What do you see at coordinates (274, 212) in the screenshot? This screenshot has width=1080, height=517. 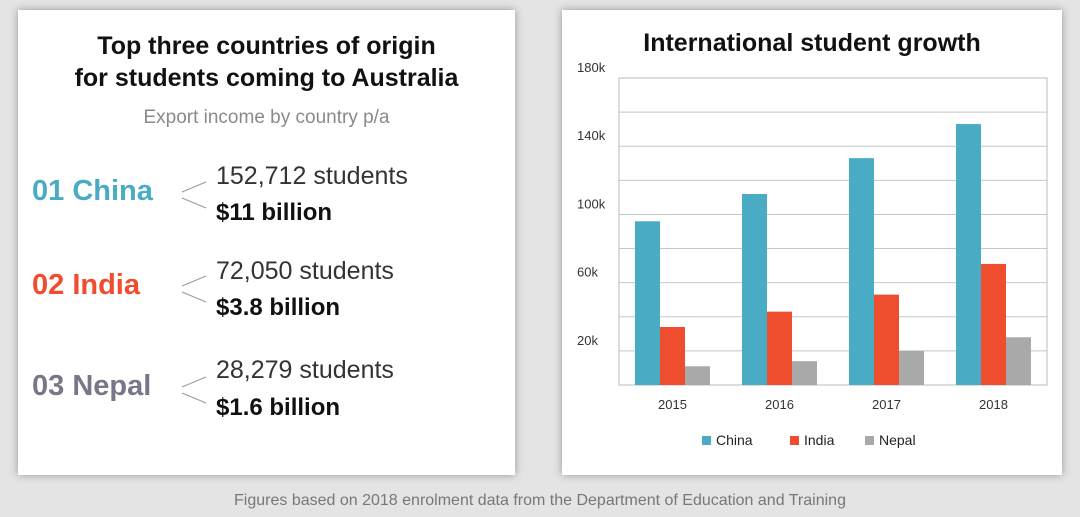 I see `income-china: $11 billion` at bounding box center [274, 212].